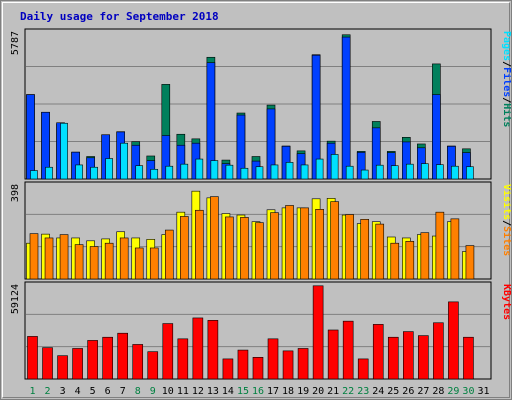 The width and height of the screenshot is (512, 400). I want to click on bottom-ymax-label: 59124, so click(15, 299).